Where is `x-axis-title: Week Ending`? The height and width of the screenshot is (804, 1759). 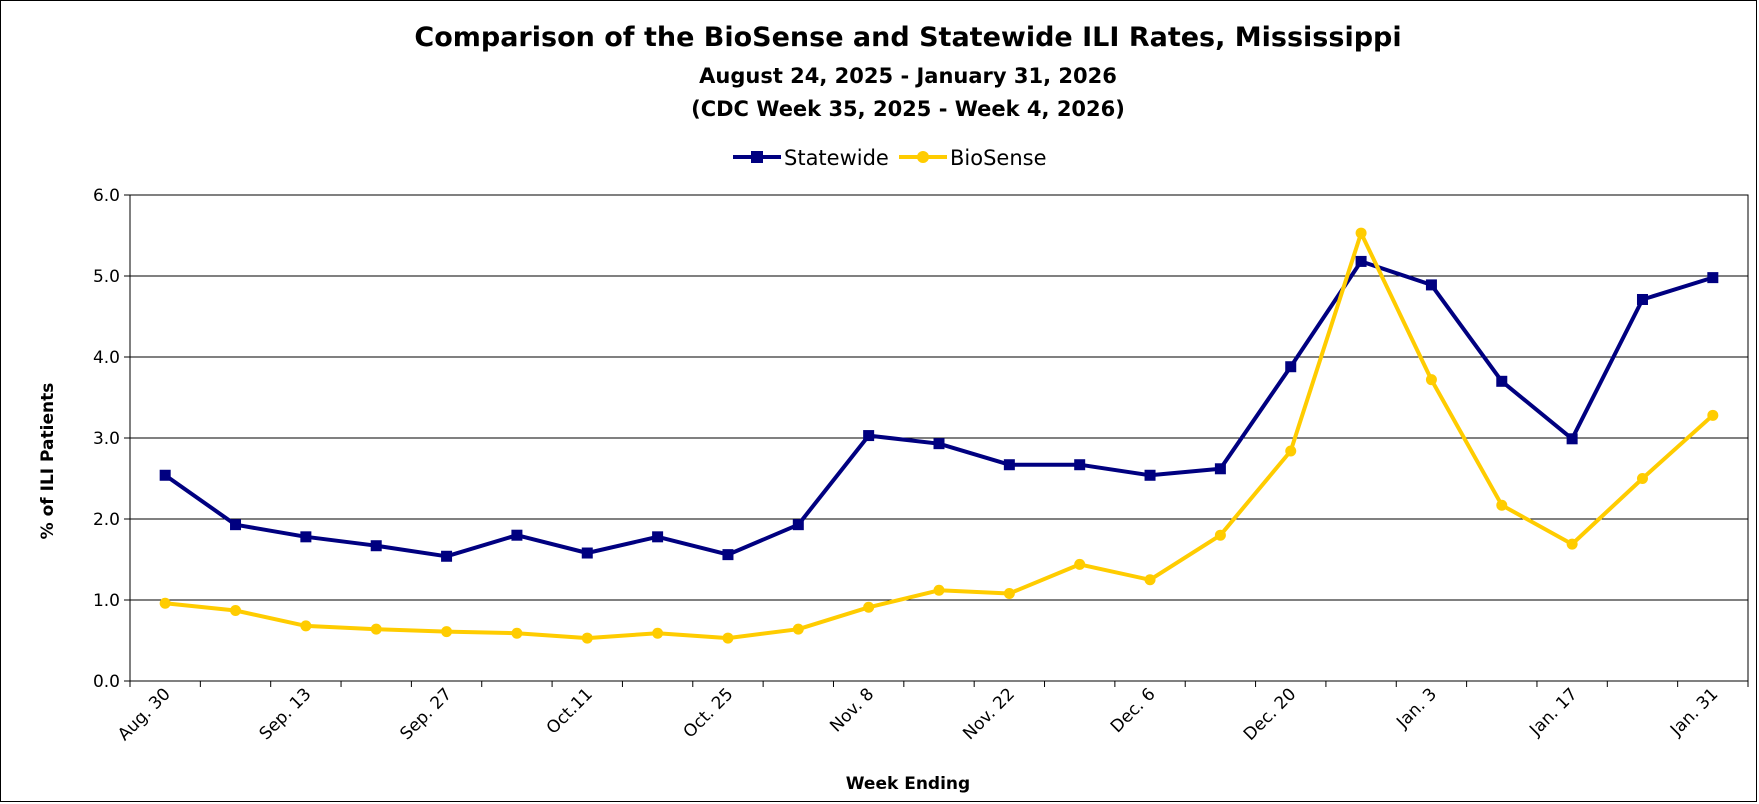
x-axis-title: Week Ending is located at coordinates (908, 784).